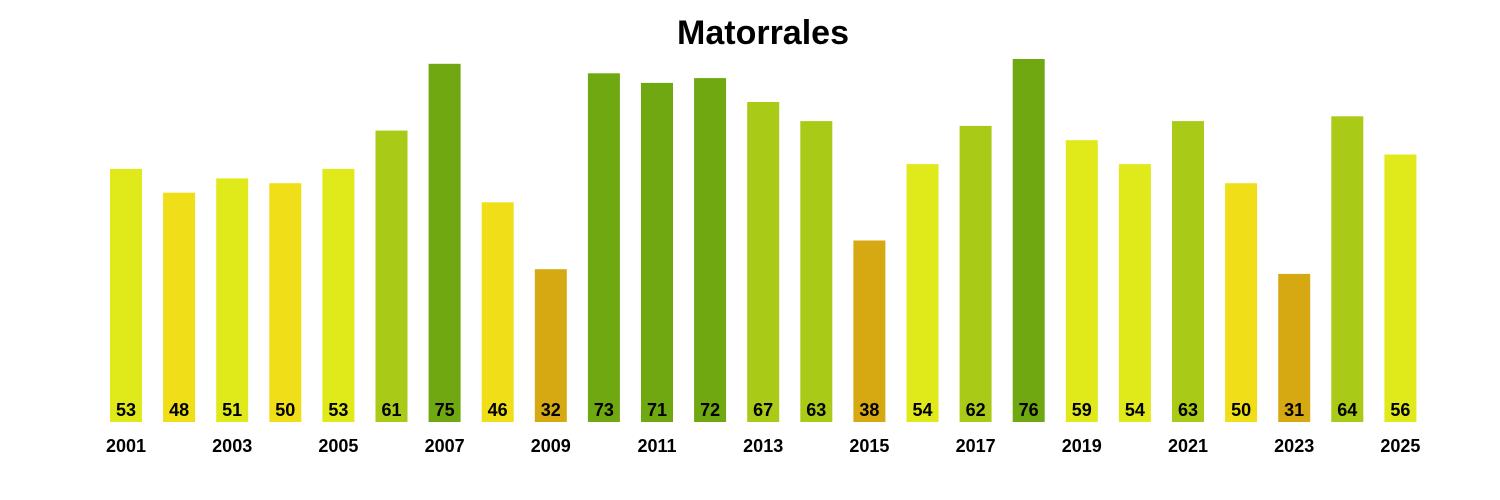 The image size is (1500, 500). Describe the element at coordinates (1400, 446) in the screenshot. I see `x-tick-label-2025: 2025` at that location.